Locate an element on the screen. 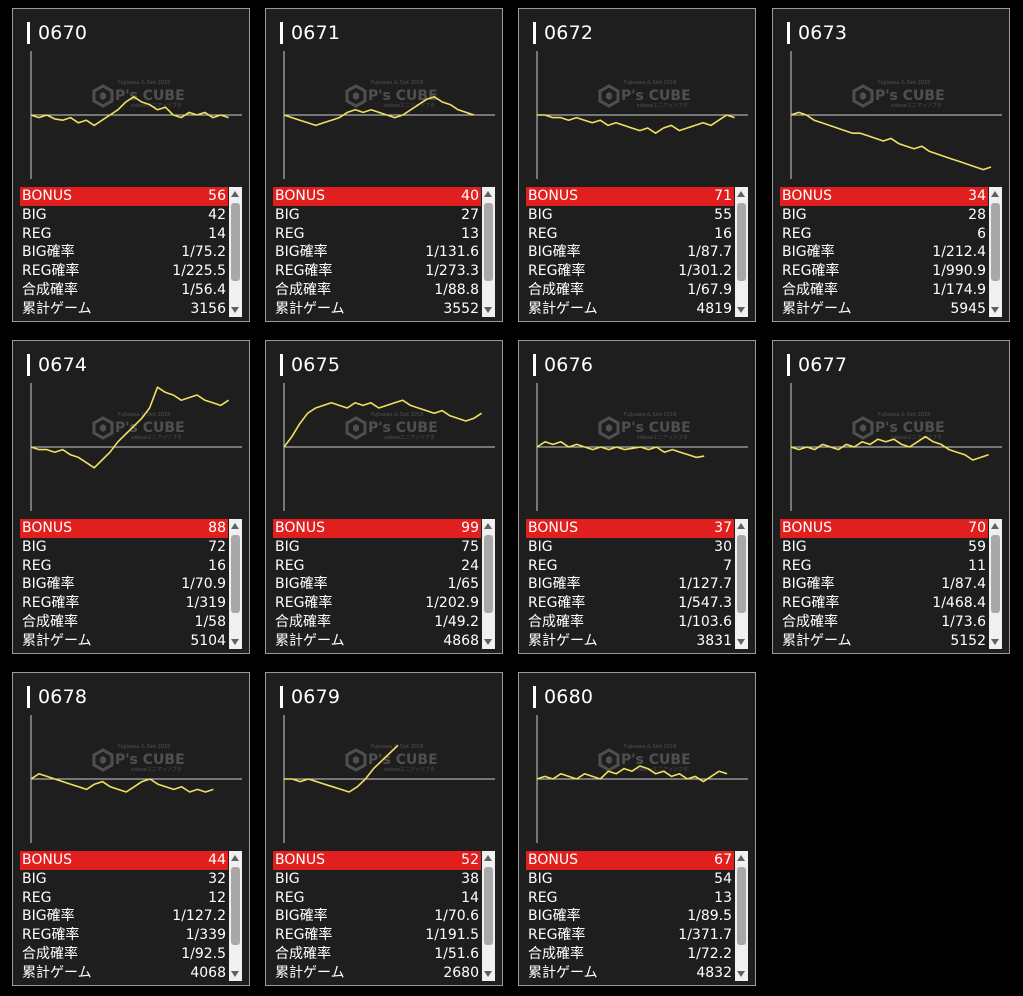 This screenshot has height=996, width=1023. total-rate-row: 合成確率 1/56.4 is located at coordinates (124, 290).